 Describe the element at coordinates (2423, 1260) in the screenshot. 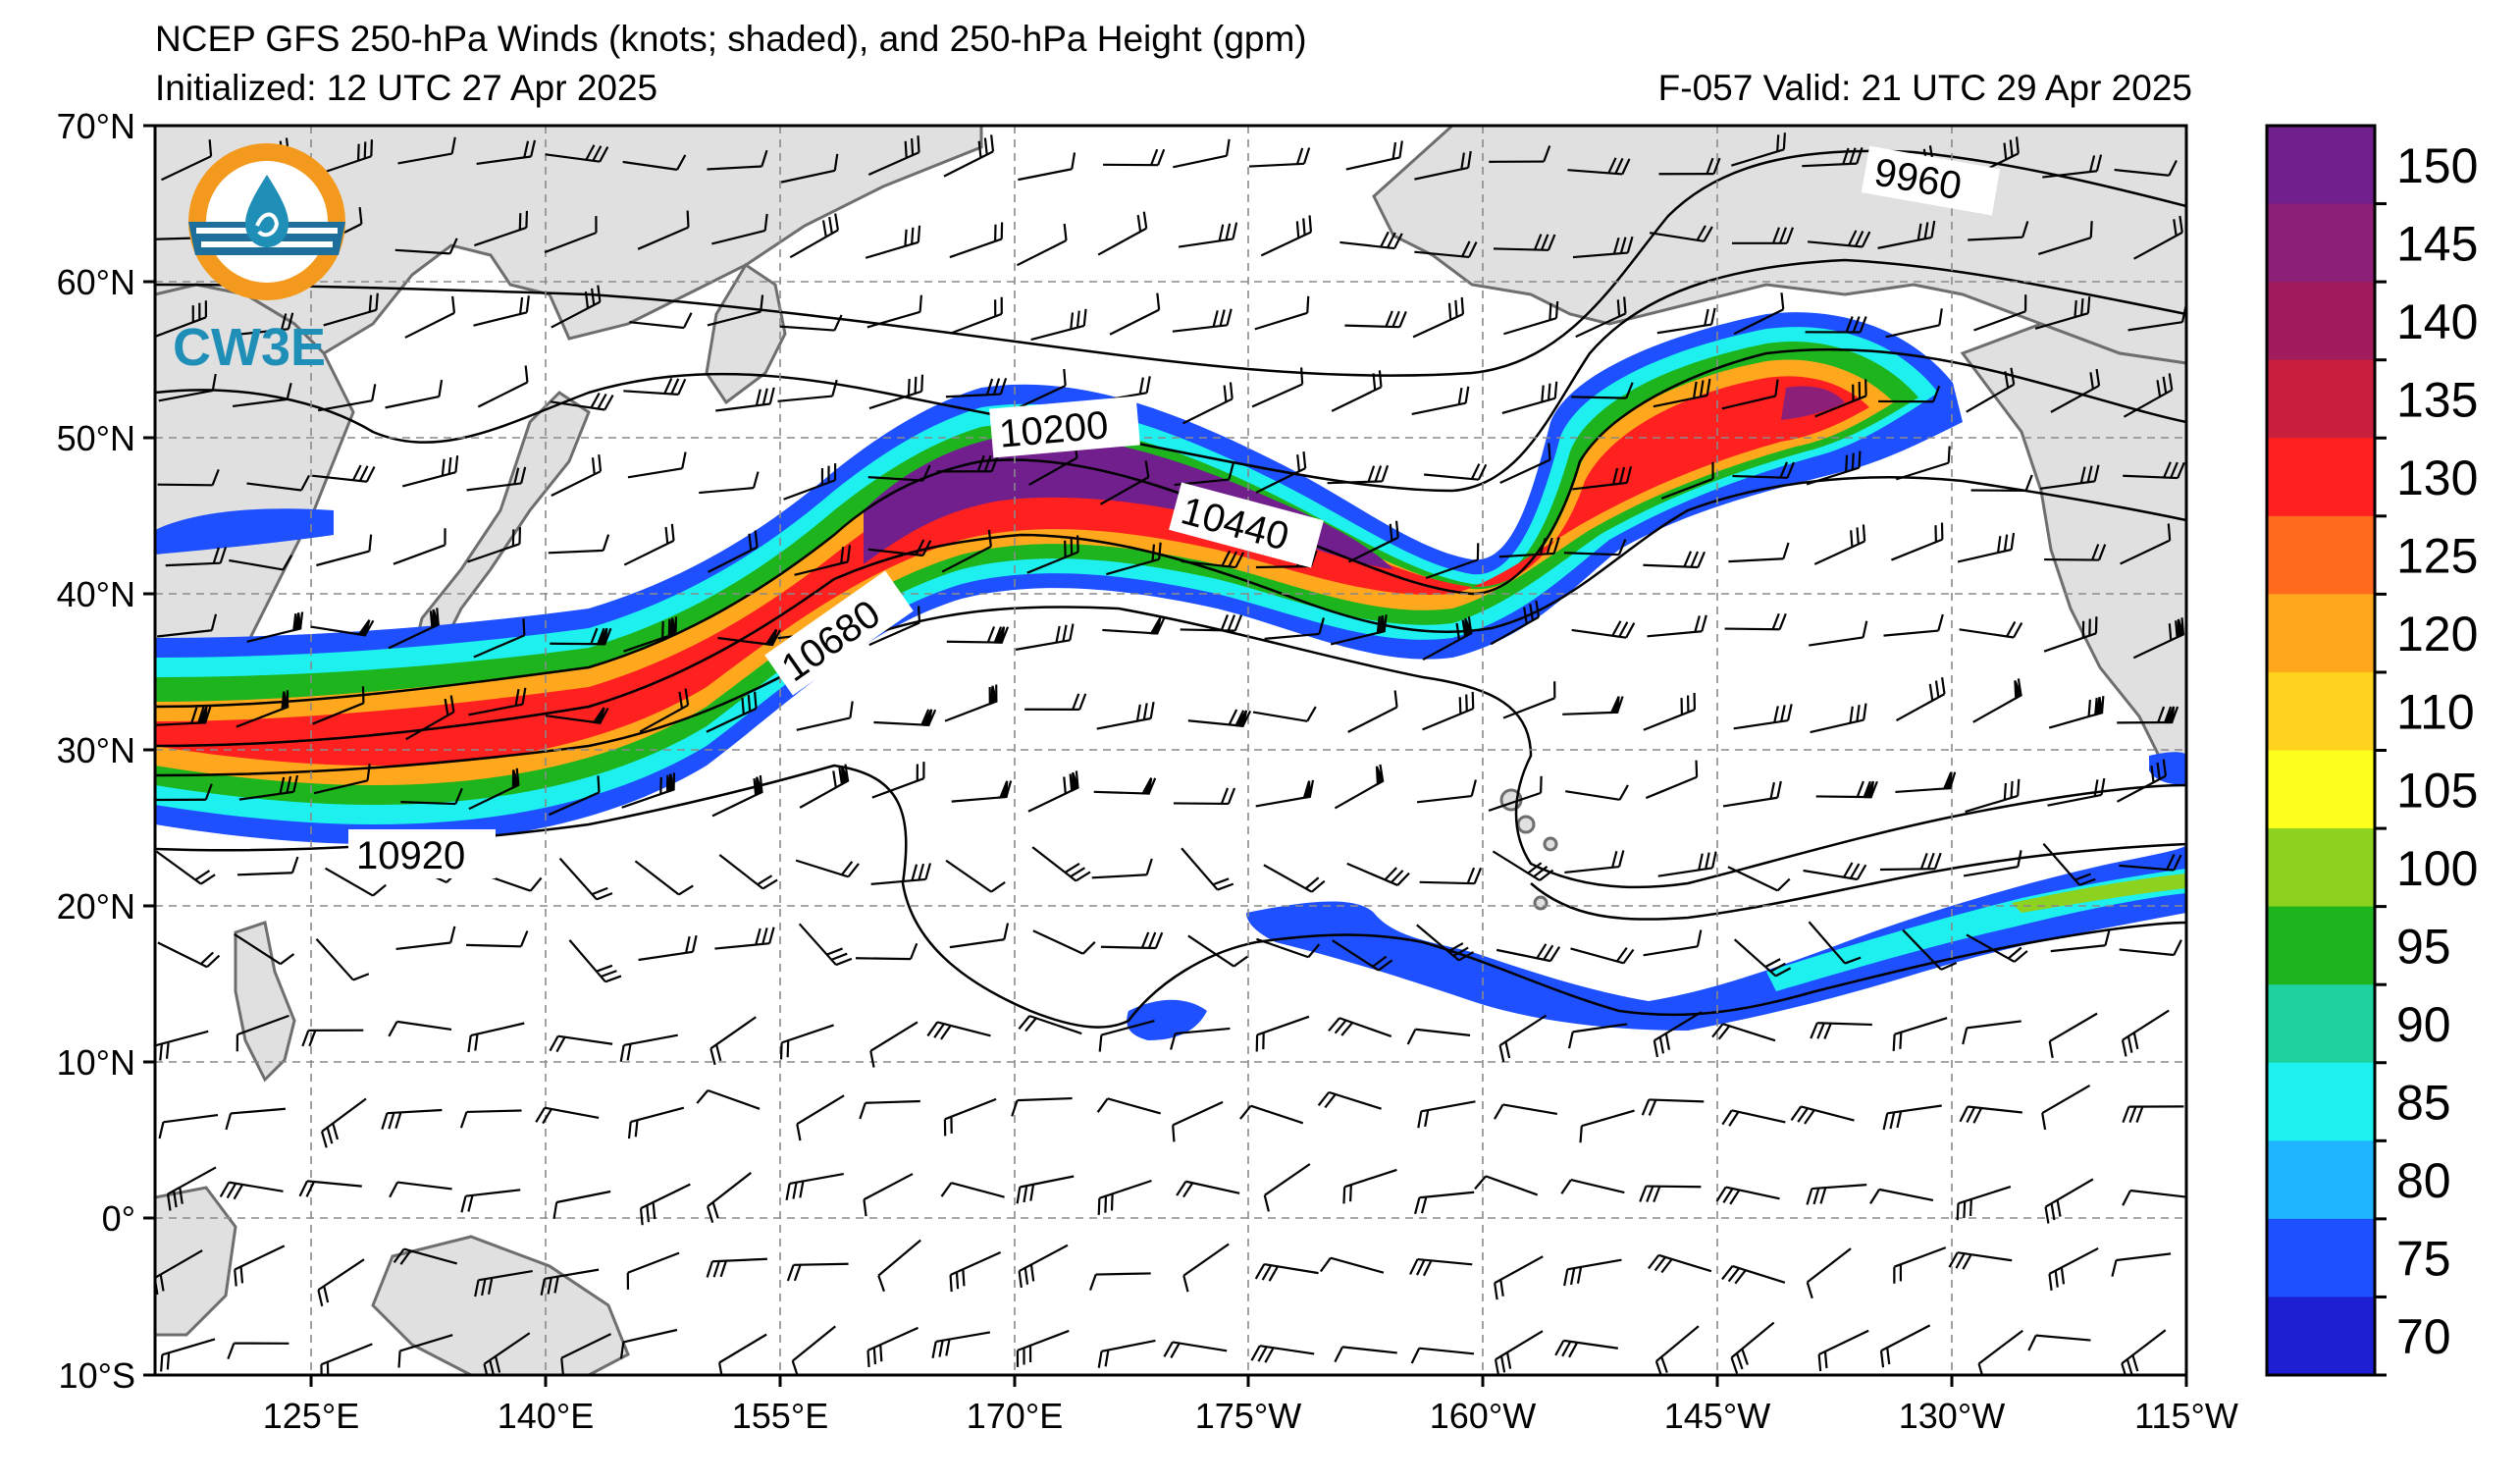

I see `colorbar-label: 75` at that location.